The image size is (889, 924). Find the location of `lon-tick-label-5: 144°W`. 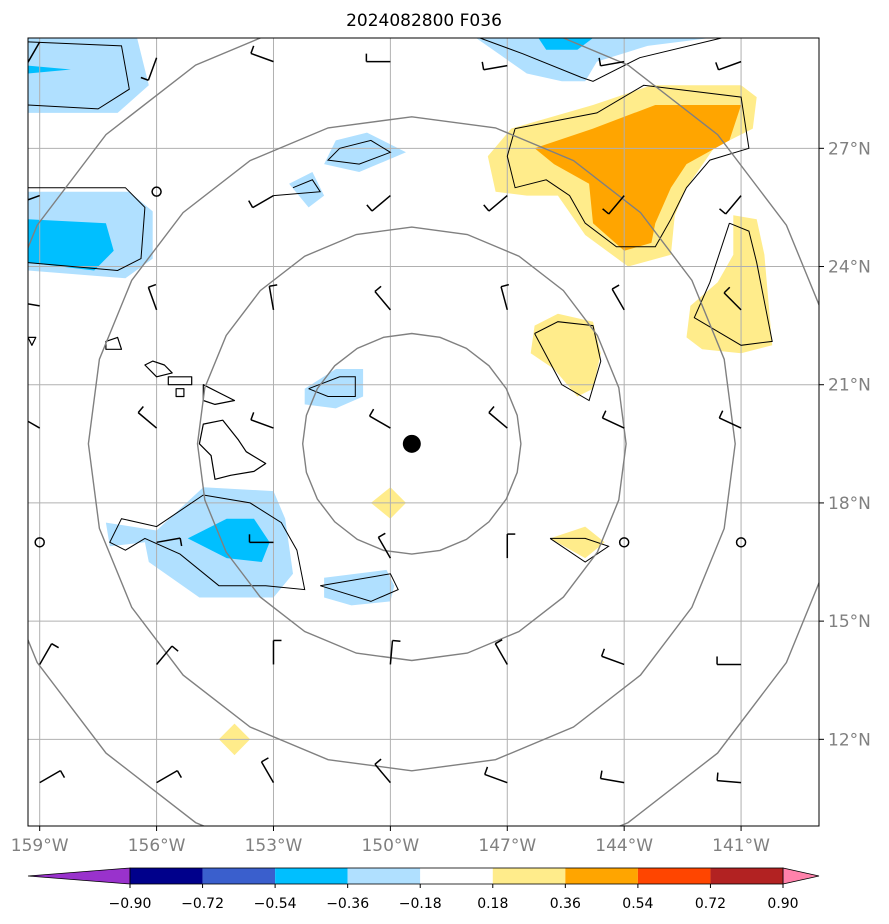

lon-tick-label-5: 144°W is located at coordinates (624, 846).